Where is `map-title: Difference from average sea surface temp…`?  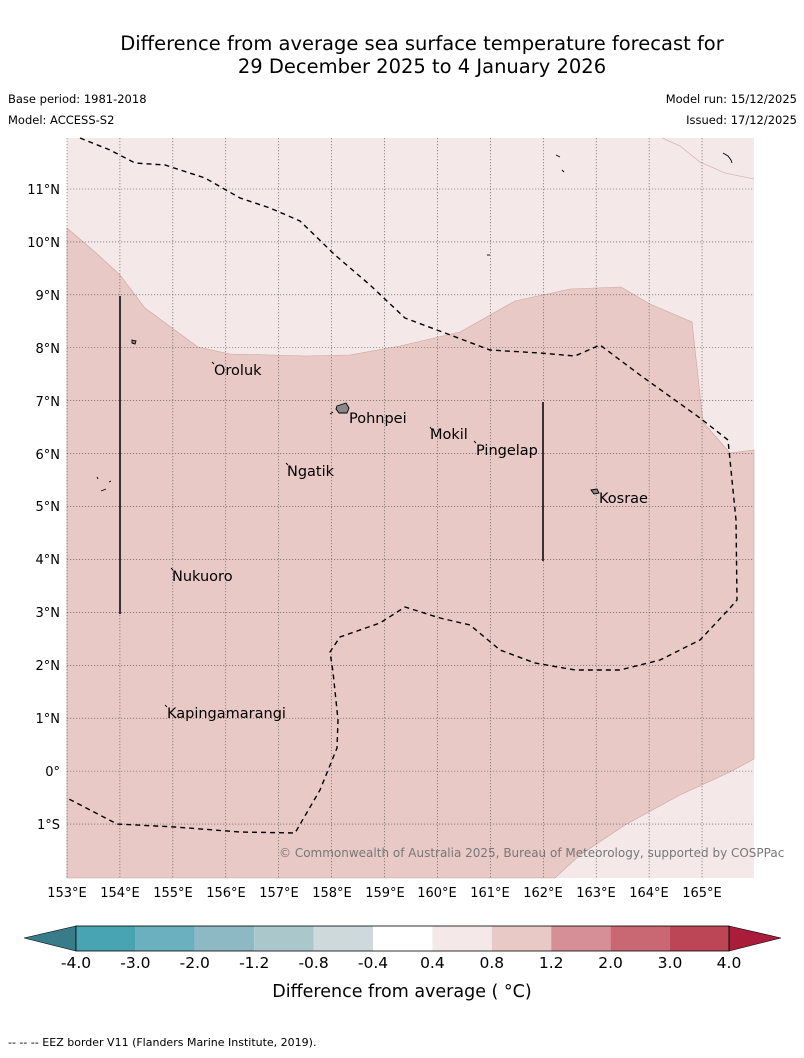
map-title: Difference from average sea surface temp… is located at coordinates (402, 55).